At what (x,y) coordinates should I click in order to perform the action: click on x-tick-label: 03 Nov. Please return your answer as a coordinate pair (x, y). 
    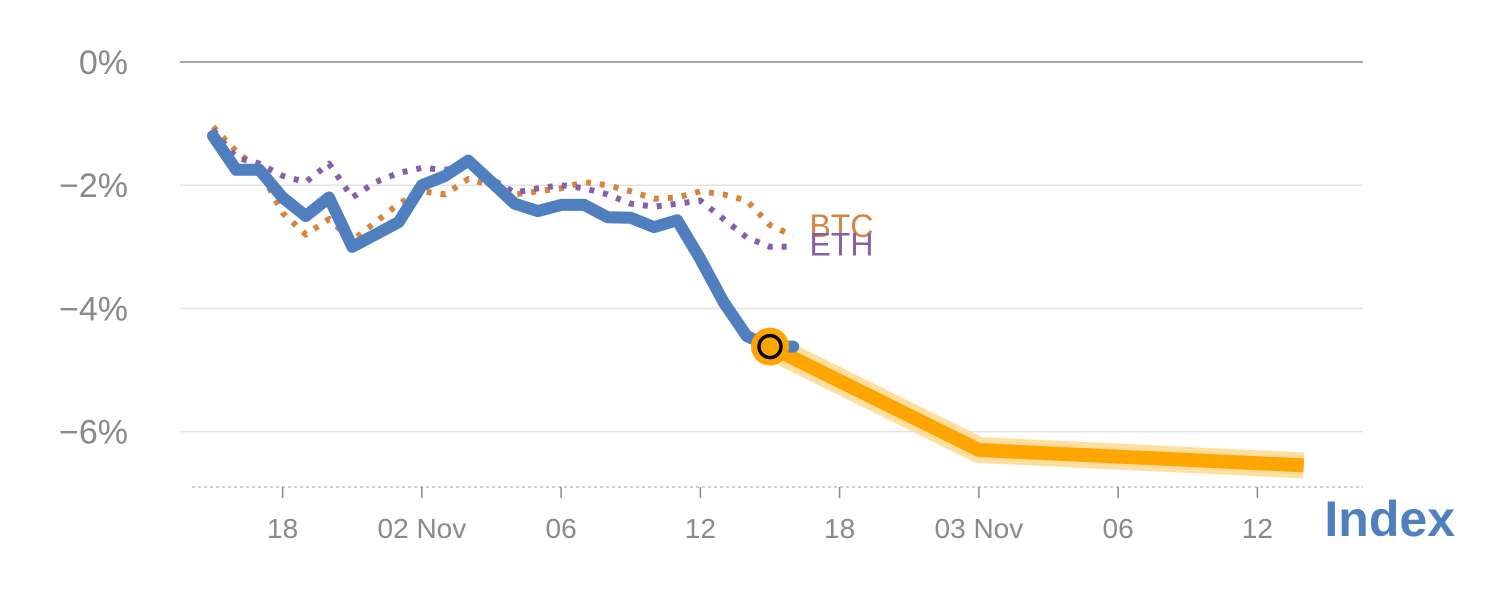
    Looking at the image, I should click on (979, 528).